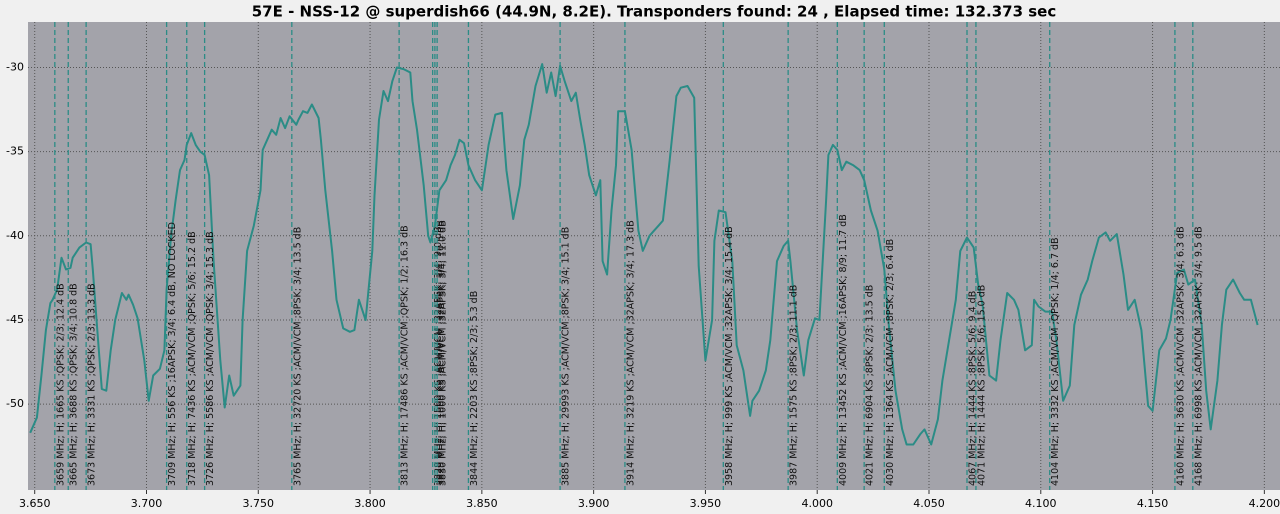 The width and height of the screenshot is (1280, 514). What do you see at coordinates (15, 151) in the screenshot?
I see `y-tick-label: -35` at bounding box center [15, 151].